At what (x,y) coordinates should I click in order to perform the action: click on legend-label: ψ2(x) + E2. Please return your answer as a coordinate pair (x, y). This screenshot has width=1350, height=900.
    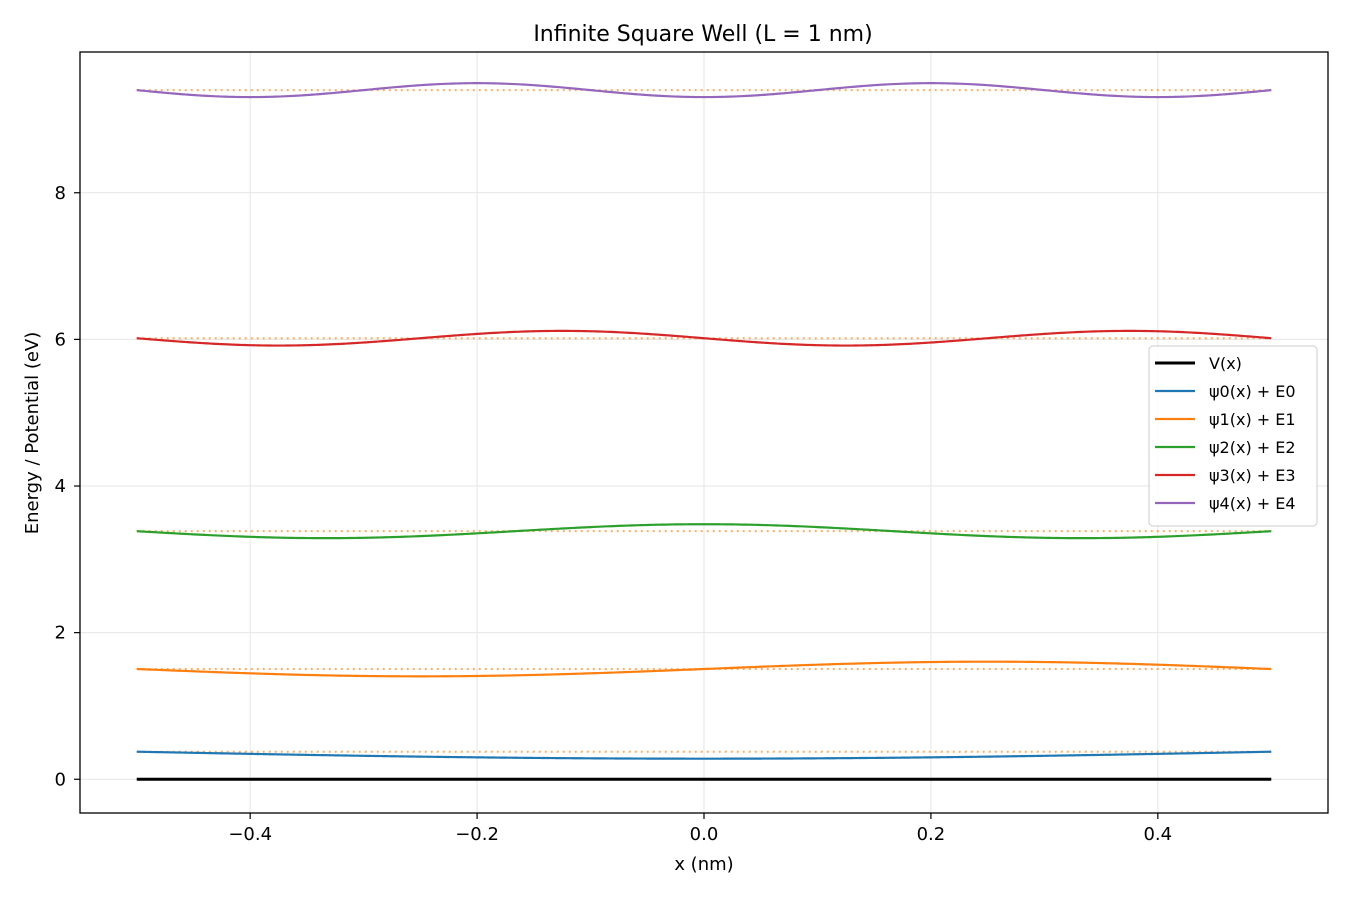
    Looking at the image, I should click on (1252, 447).